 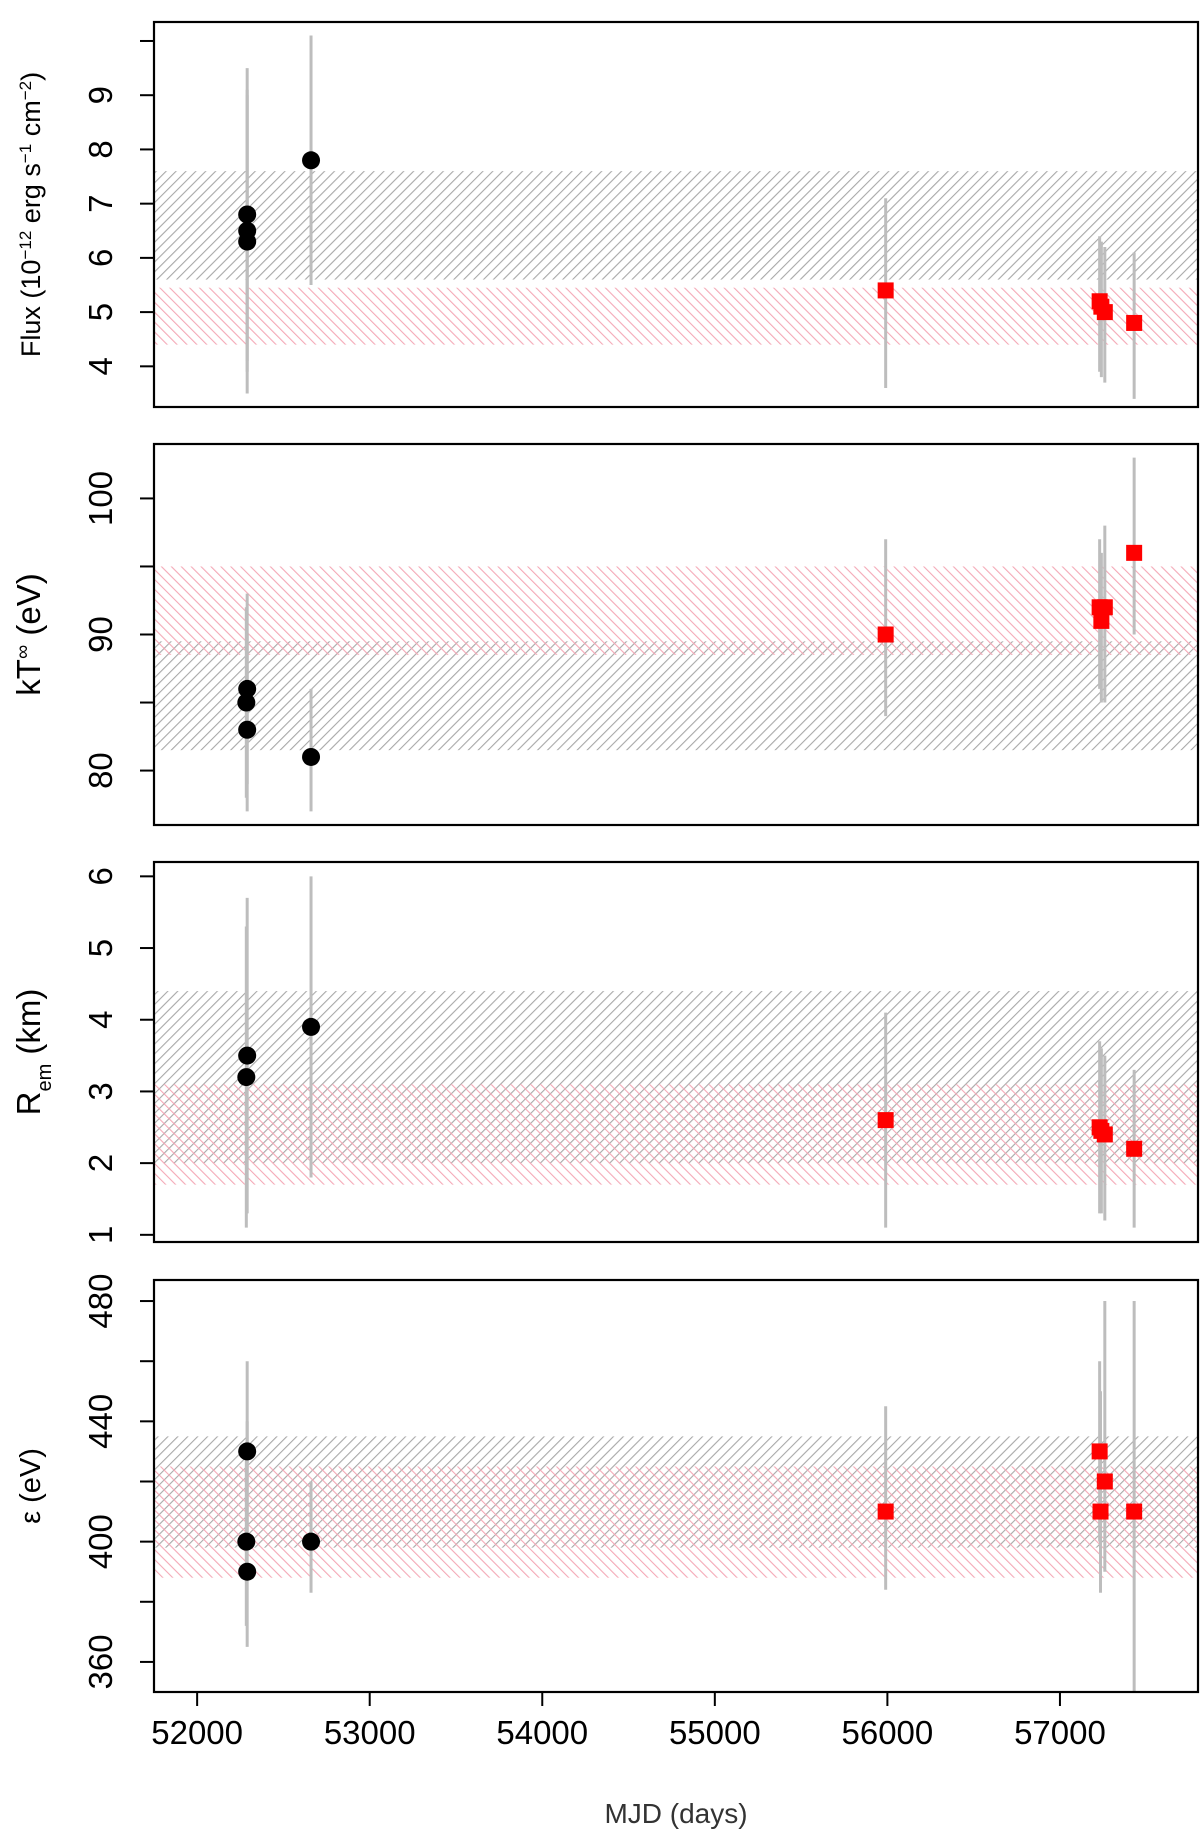 What do you see at coordinates (28, 1026) in the screenshot?
I see `y-label-part: (km)` at bounding box center [28, 1026].